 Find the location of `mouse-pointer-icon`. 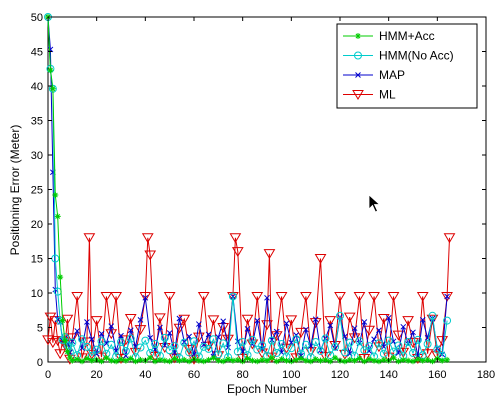

mouse-pointer-icon is located at coordinates (374, 203).